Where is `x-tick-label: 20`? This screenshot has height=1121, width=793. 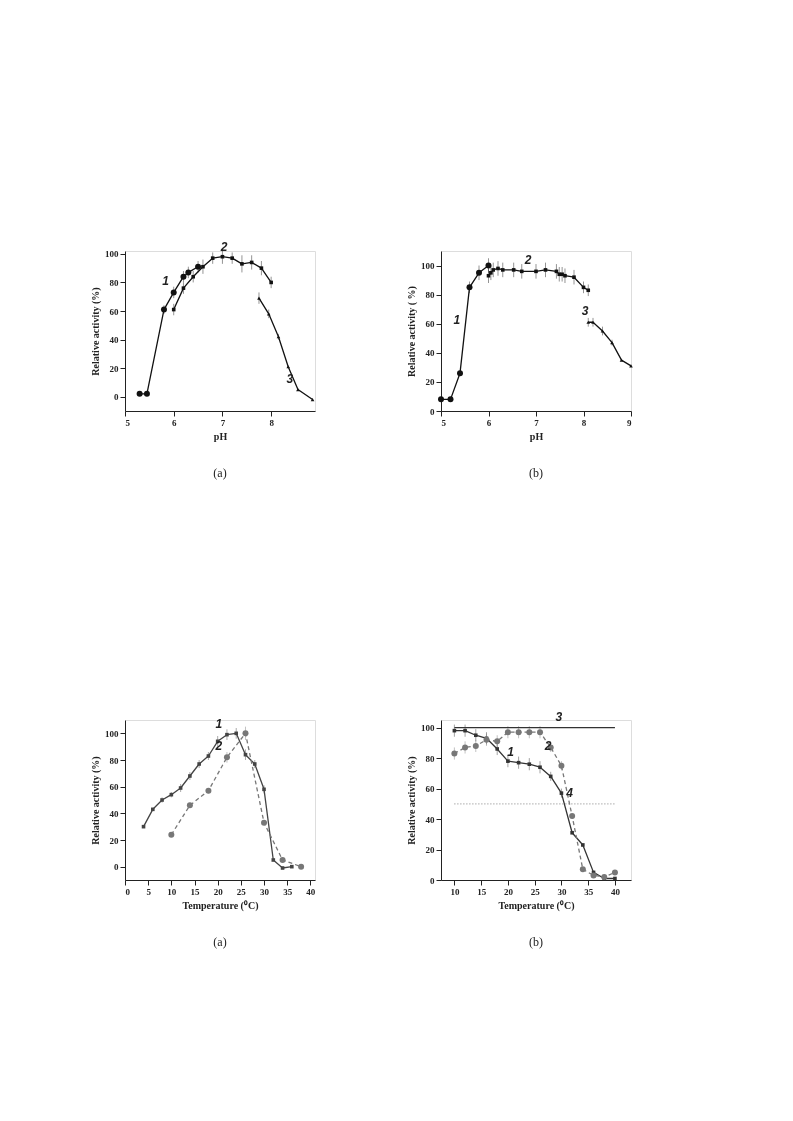
x-tick-label: 20 is located at coordinates (508, 891).